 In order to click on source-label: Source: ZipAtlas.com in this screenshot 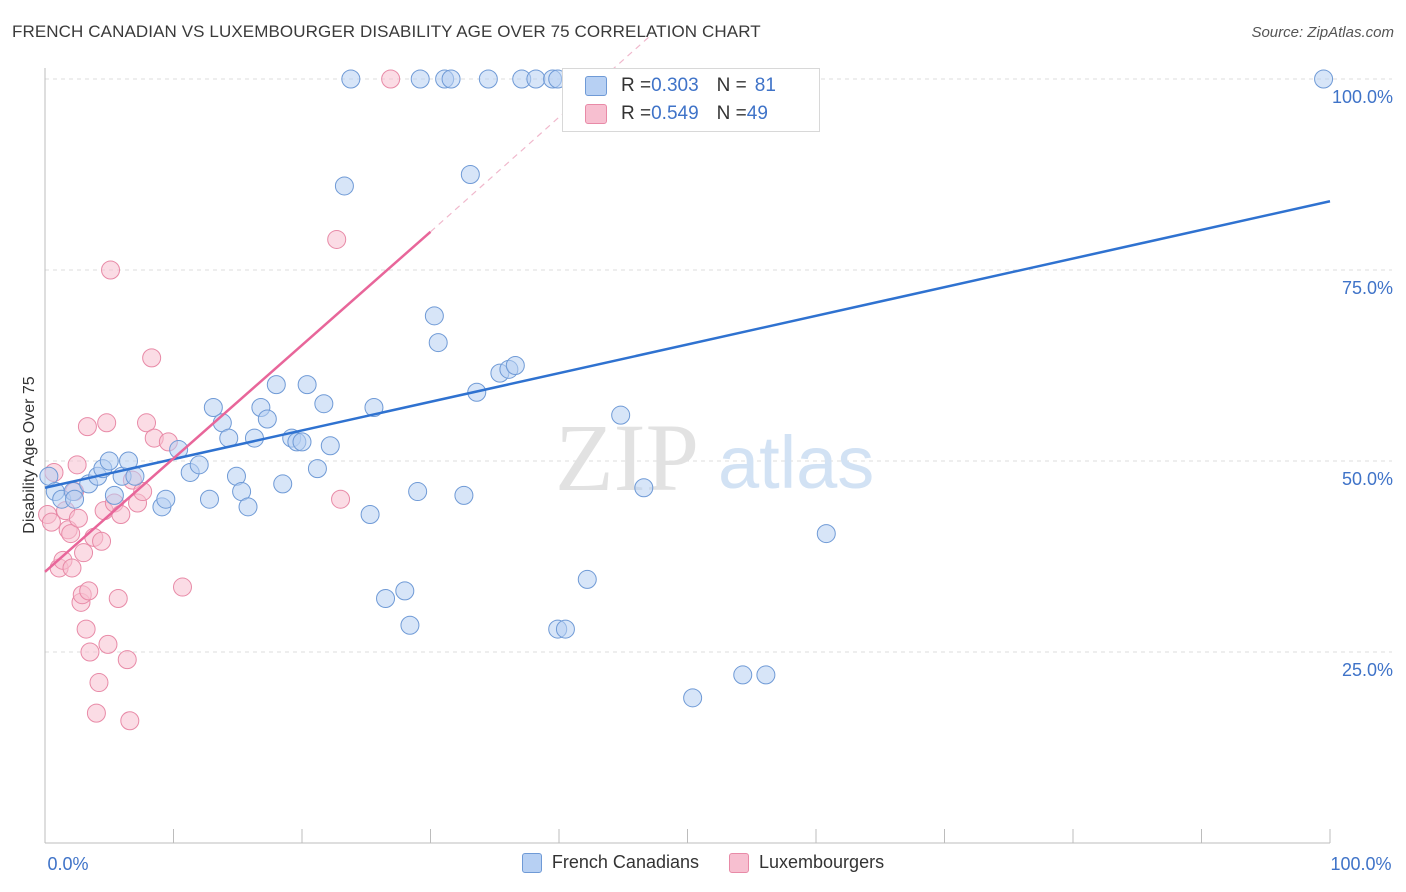, I will do `click(1322, 32)`.